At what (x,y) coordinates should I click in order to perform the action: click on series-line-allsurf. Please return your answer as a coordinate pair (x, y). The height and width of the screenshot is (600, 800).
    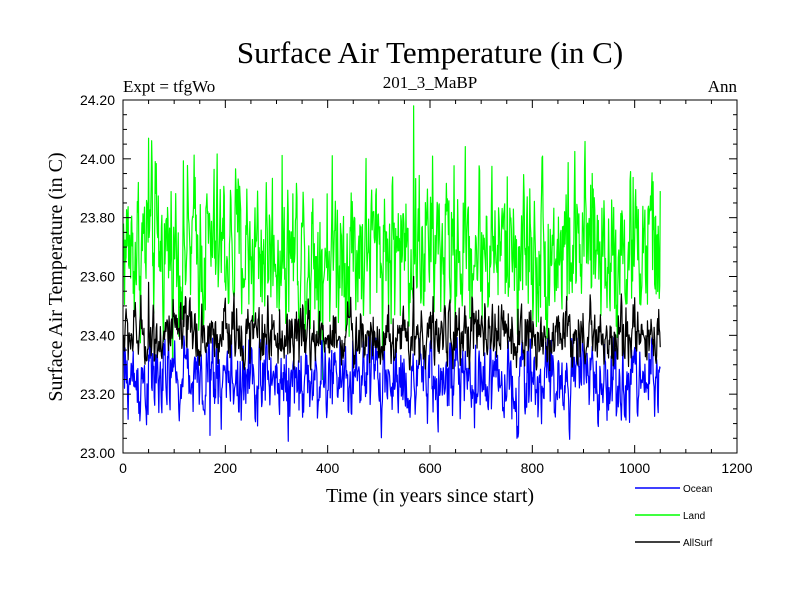
    Looking at the image, I should click on (391, 323).